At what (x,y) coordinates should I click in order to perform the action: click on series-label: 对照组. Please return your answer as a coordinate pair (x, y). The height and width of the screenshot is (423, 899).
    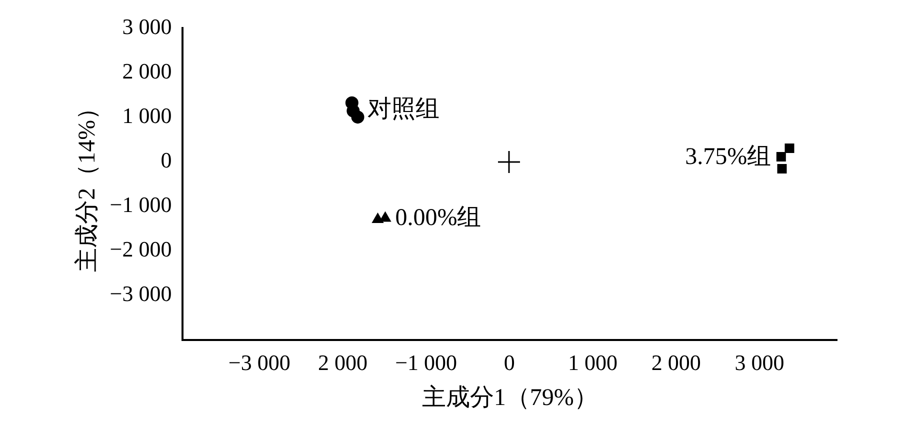
    Looking at the image, I should click on (404, 109).